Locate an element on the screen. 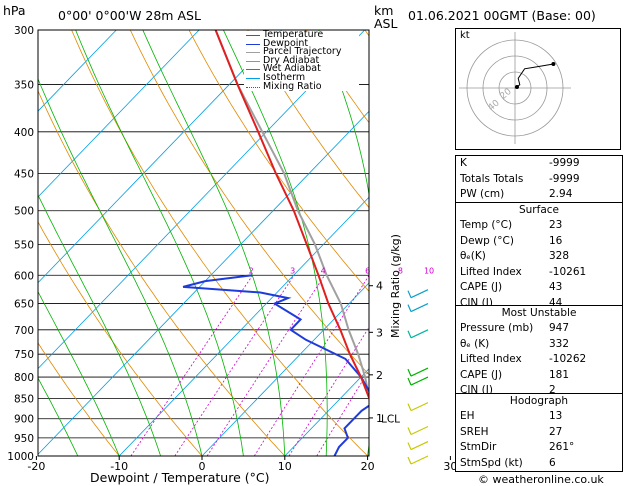 Image resolution: width=629 pixels, height=486 pixels. legend-label: Isotherm is located at coordinates (284, 77).